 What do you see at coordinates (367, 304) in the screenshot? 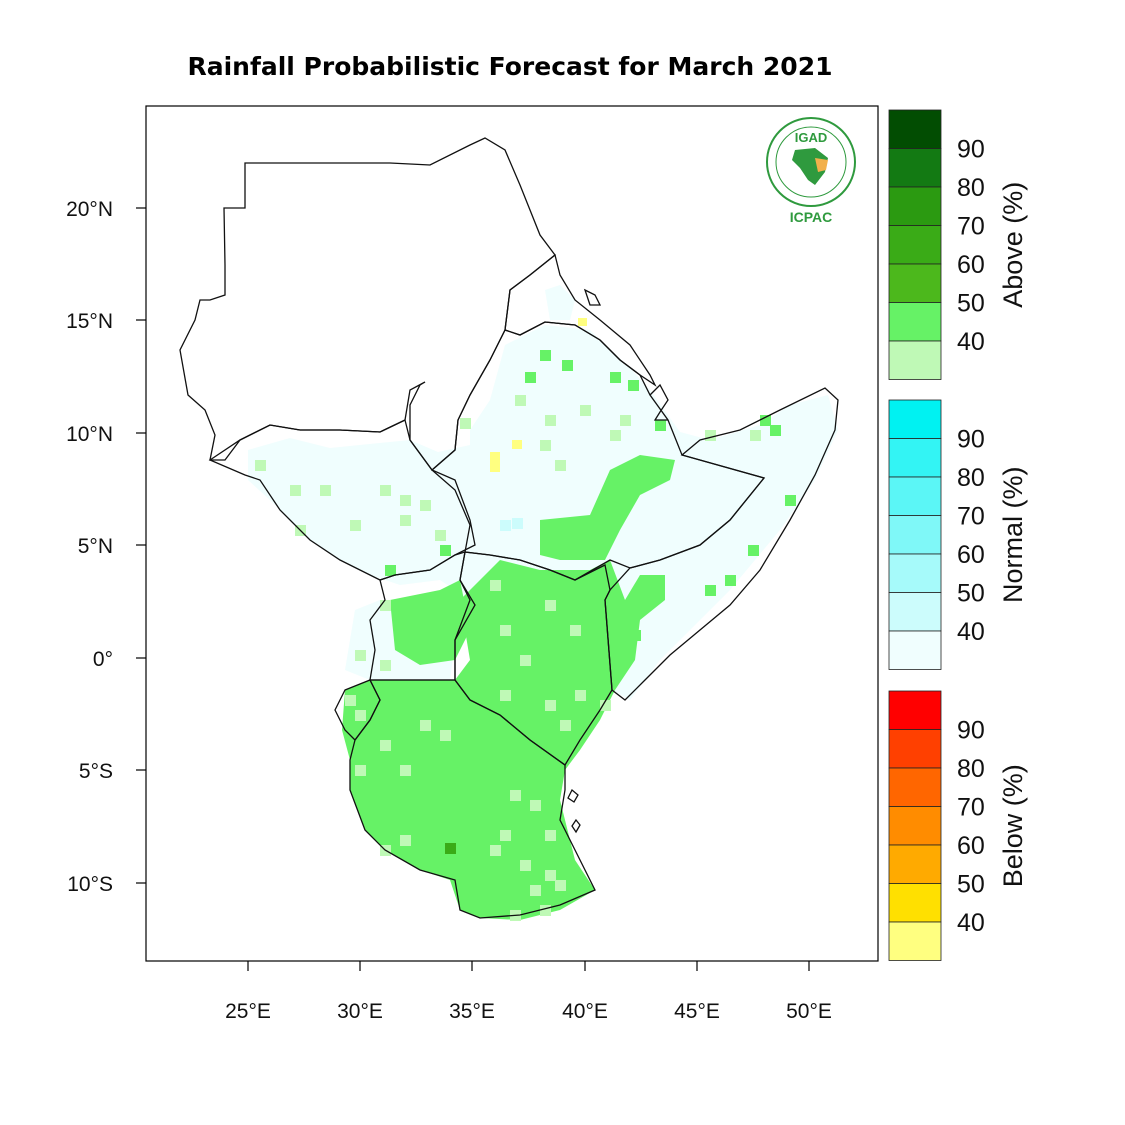
I see `sudan-boundary` at bounding box center [367, 304].